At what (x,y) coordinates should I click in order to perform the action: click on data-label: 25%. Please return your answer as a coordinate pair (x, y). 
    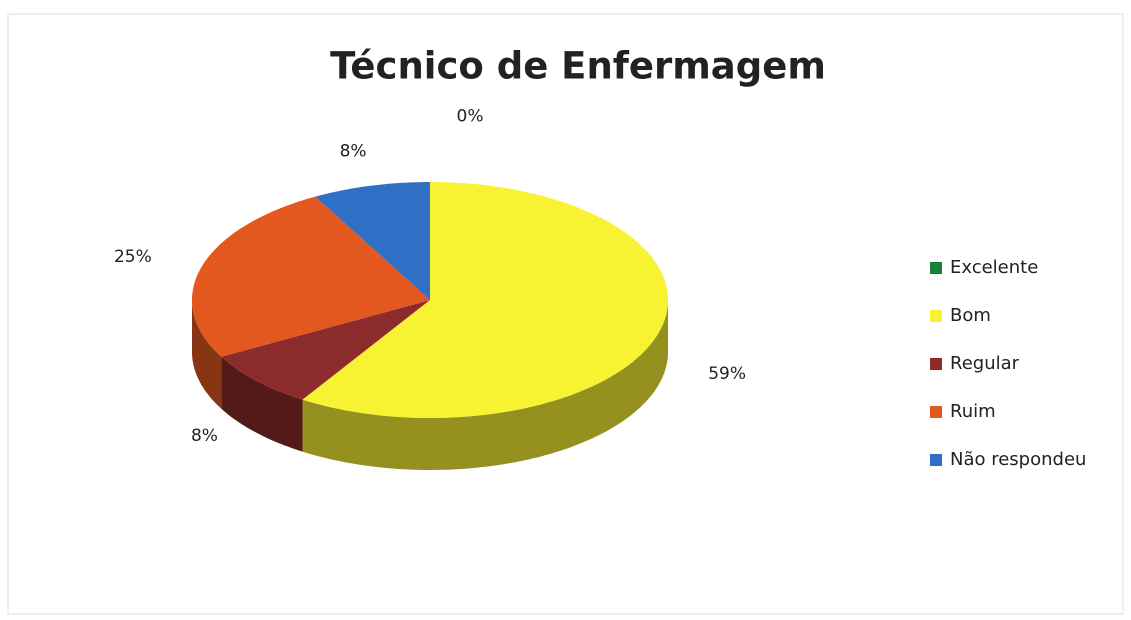
    Looking at the image, I should click on (133, 257).